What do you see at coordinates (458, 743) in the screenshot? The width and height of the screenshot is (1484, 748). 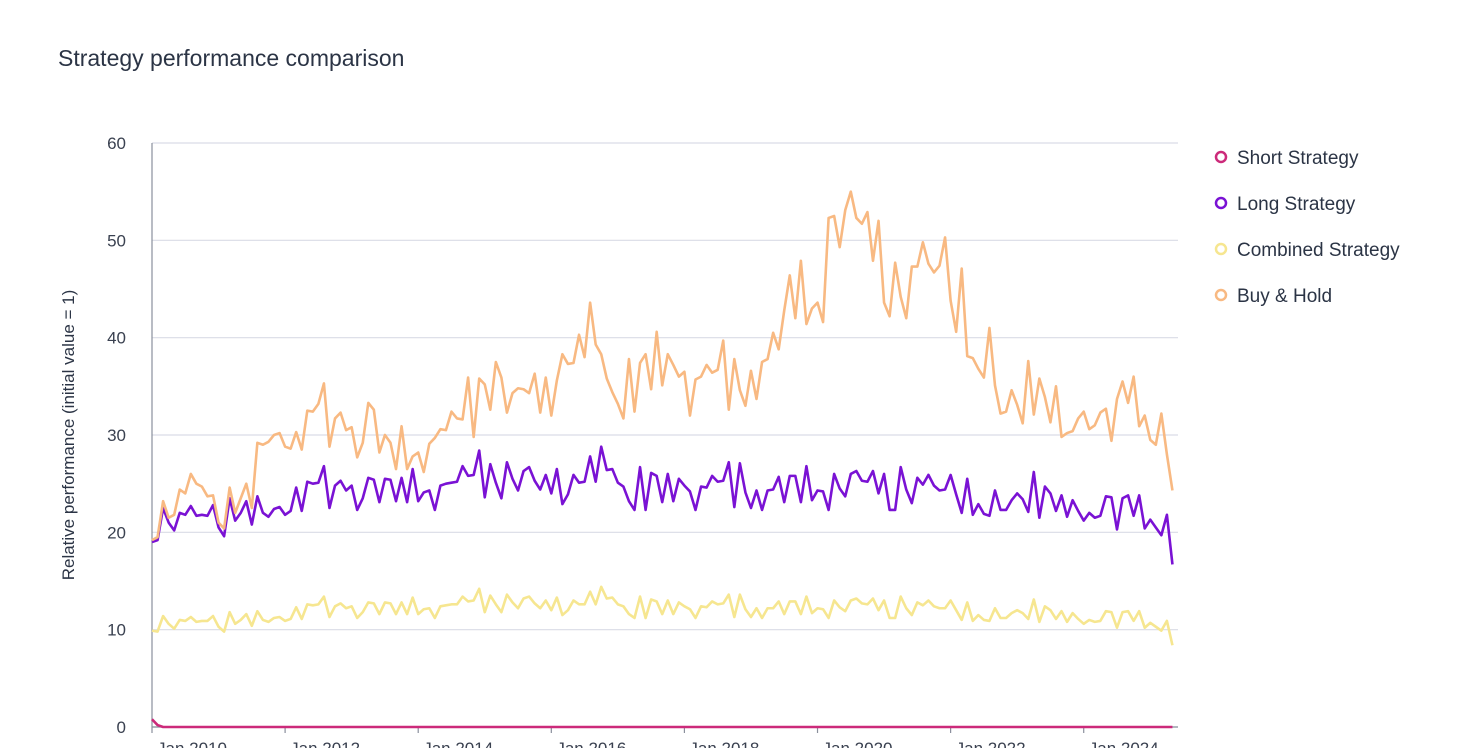 I see `x-tick-label: Jan 2014` at bounding box center [458, 743].